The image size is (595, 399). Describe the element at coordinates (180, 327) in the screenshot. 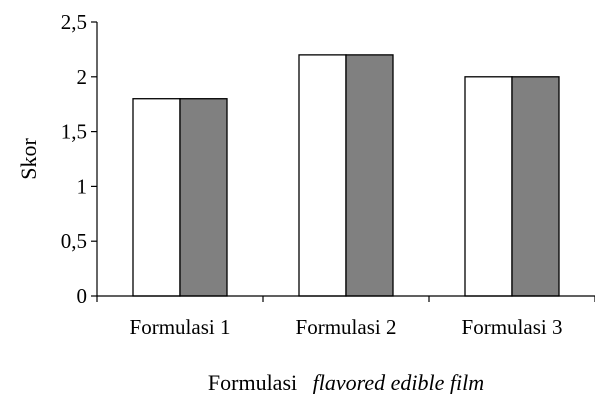

I see `x-tick-label: Formulasi 1` at that location.